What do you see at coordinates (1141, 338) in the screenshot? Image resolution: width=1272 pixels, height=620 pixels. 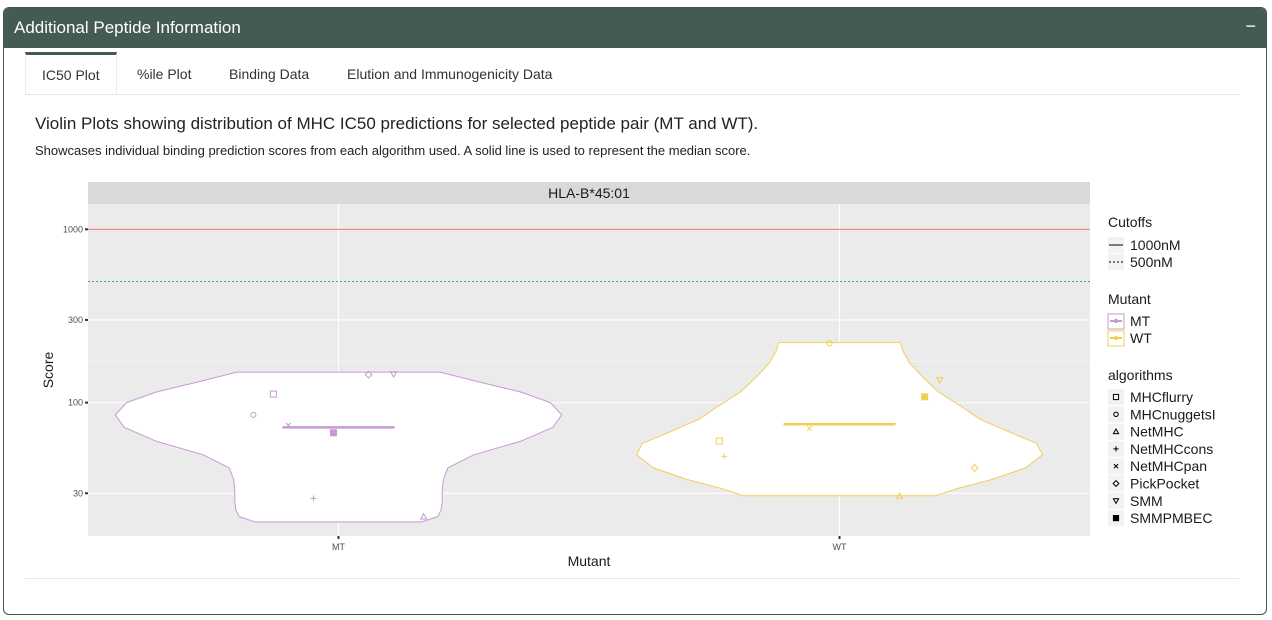 I see `legend-mutant-label: WT` at bounding box center [1141, 338].